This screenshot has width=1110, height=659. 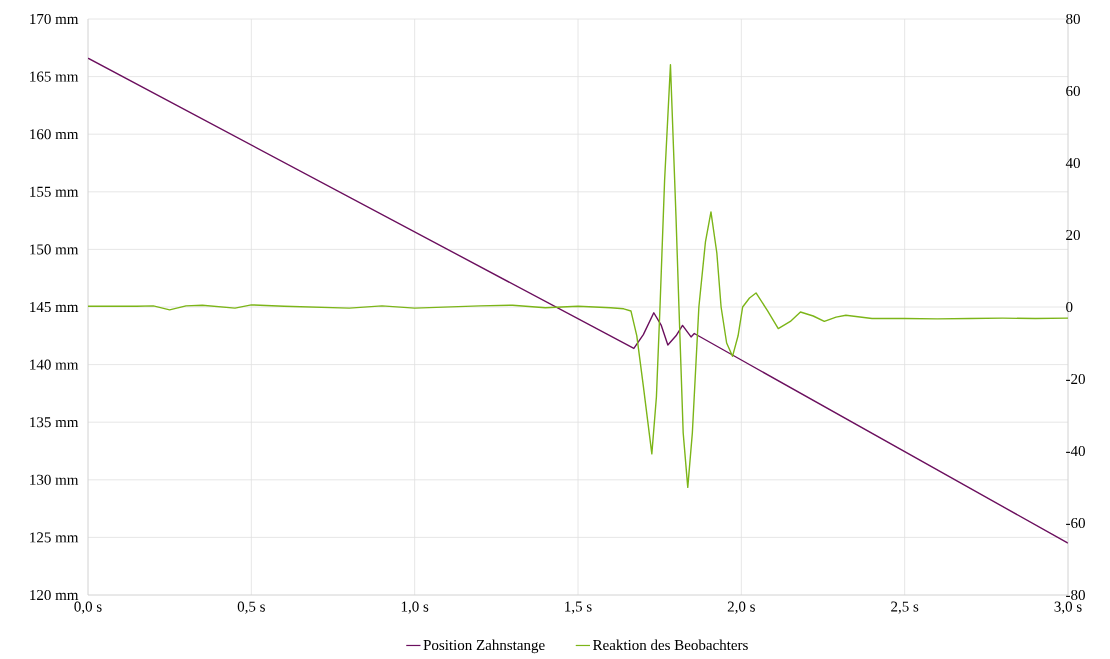 I want to click on y-tick-label: 155 mm, so click(x=54, y=191).